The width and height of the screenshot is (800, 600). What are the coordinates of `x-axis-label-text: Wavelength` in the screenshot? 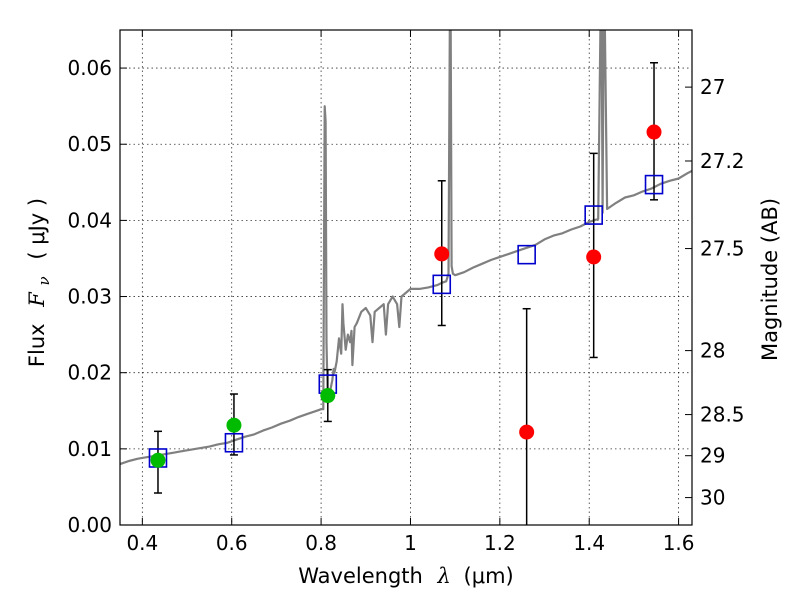 It's located at (360, 576).